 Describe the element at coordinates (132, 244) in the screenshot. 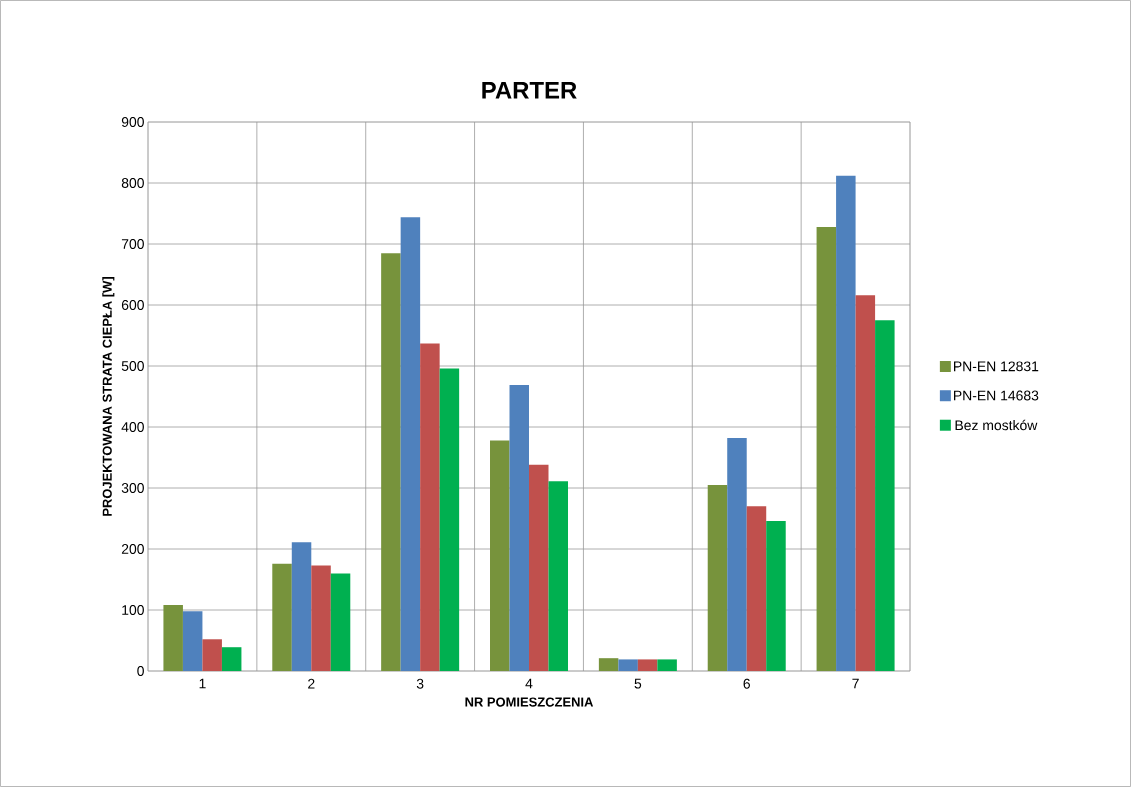

I see `y-tick-label: 700` at that location.